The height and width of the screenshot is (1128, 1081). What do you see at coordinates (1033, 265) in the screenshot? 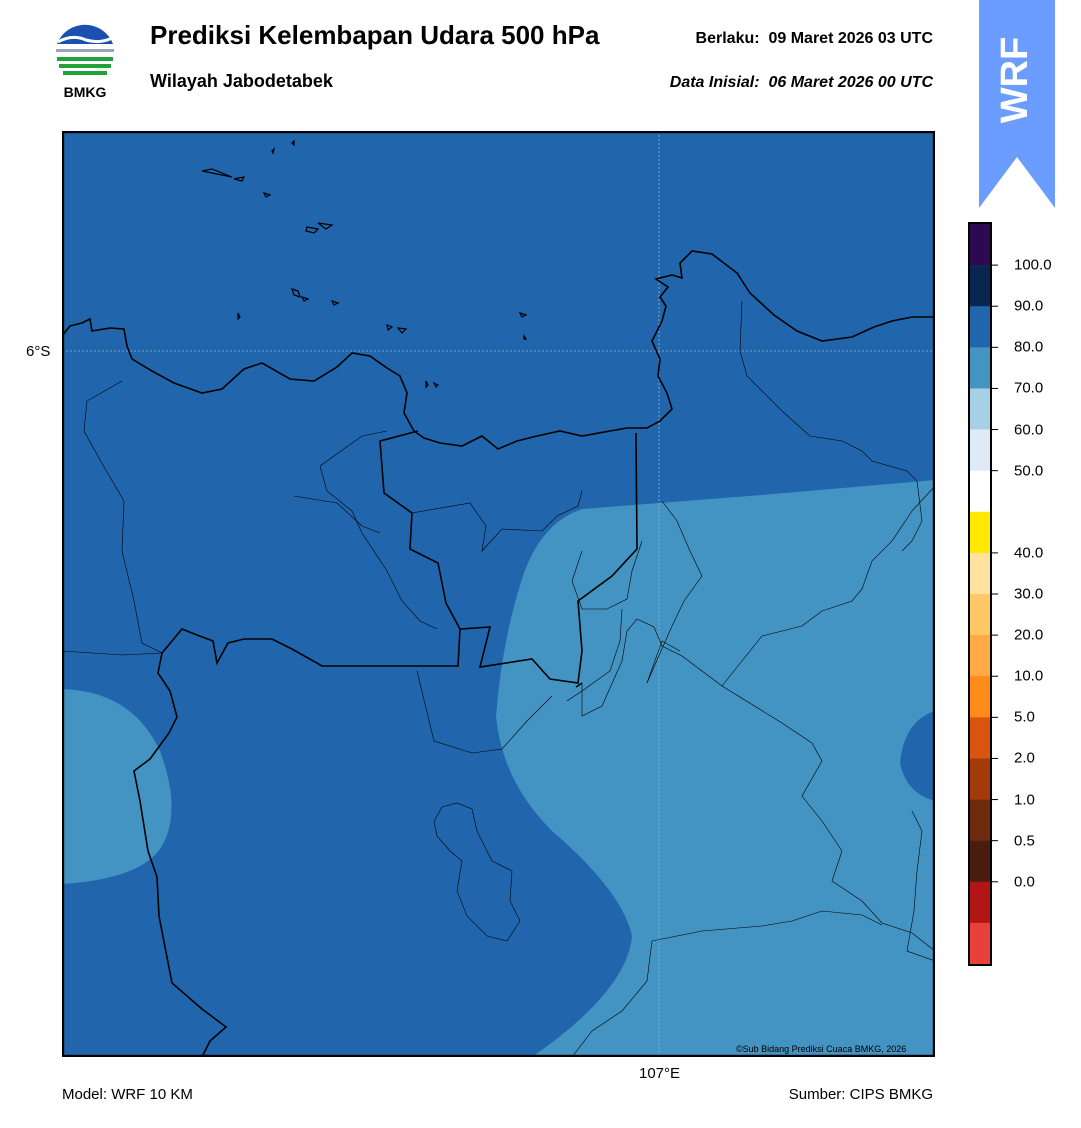
I see `colorbar-tick-label: 100.0` at bounding box center [1033, 265].